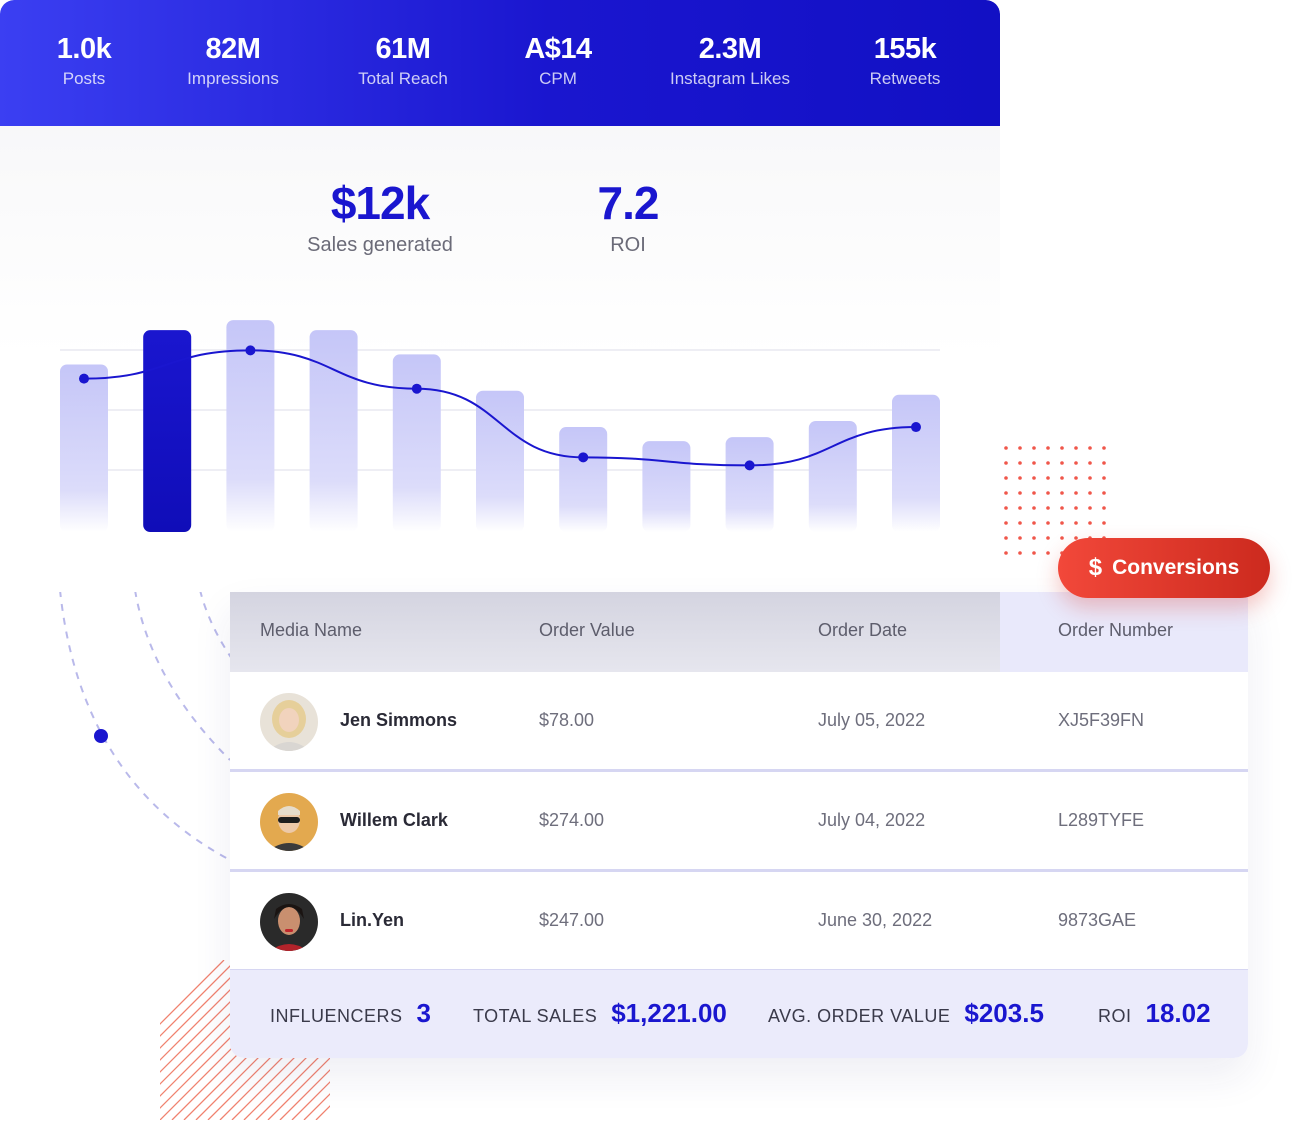 This screenshot has height=1124, width=1310. Describe the element at coordinates (311, 630) in the screenshot. I see `header-media-name: Media Name` at that location.